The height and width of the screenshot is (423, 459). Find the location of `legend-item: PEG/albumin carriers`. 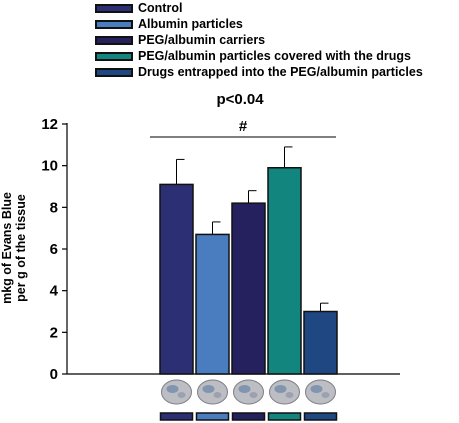

legend-item: PEG/albumin carriers is located at coordinates (277, 40).